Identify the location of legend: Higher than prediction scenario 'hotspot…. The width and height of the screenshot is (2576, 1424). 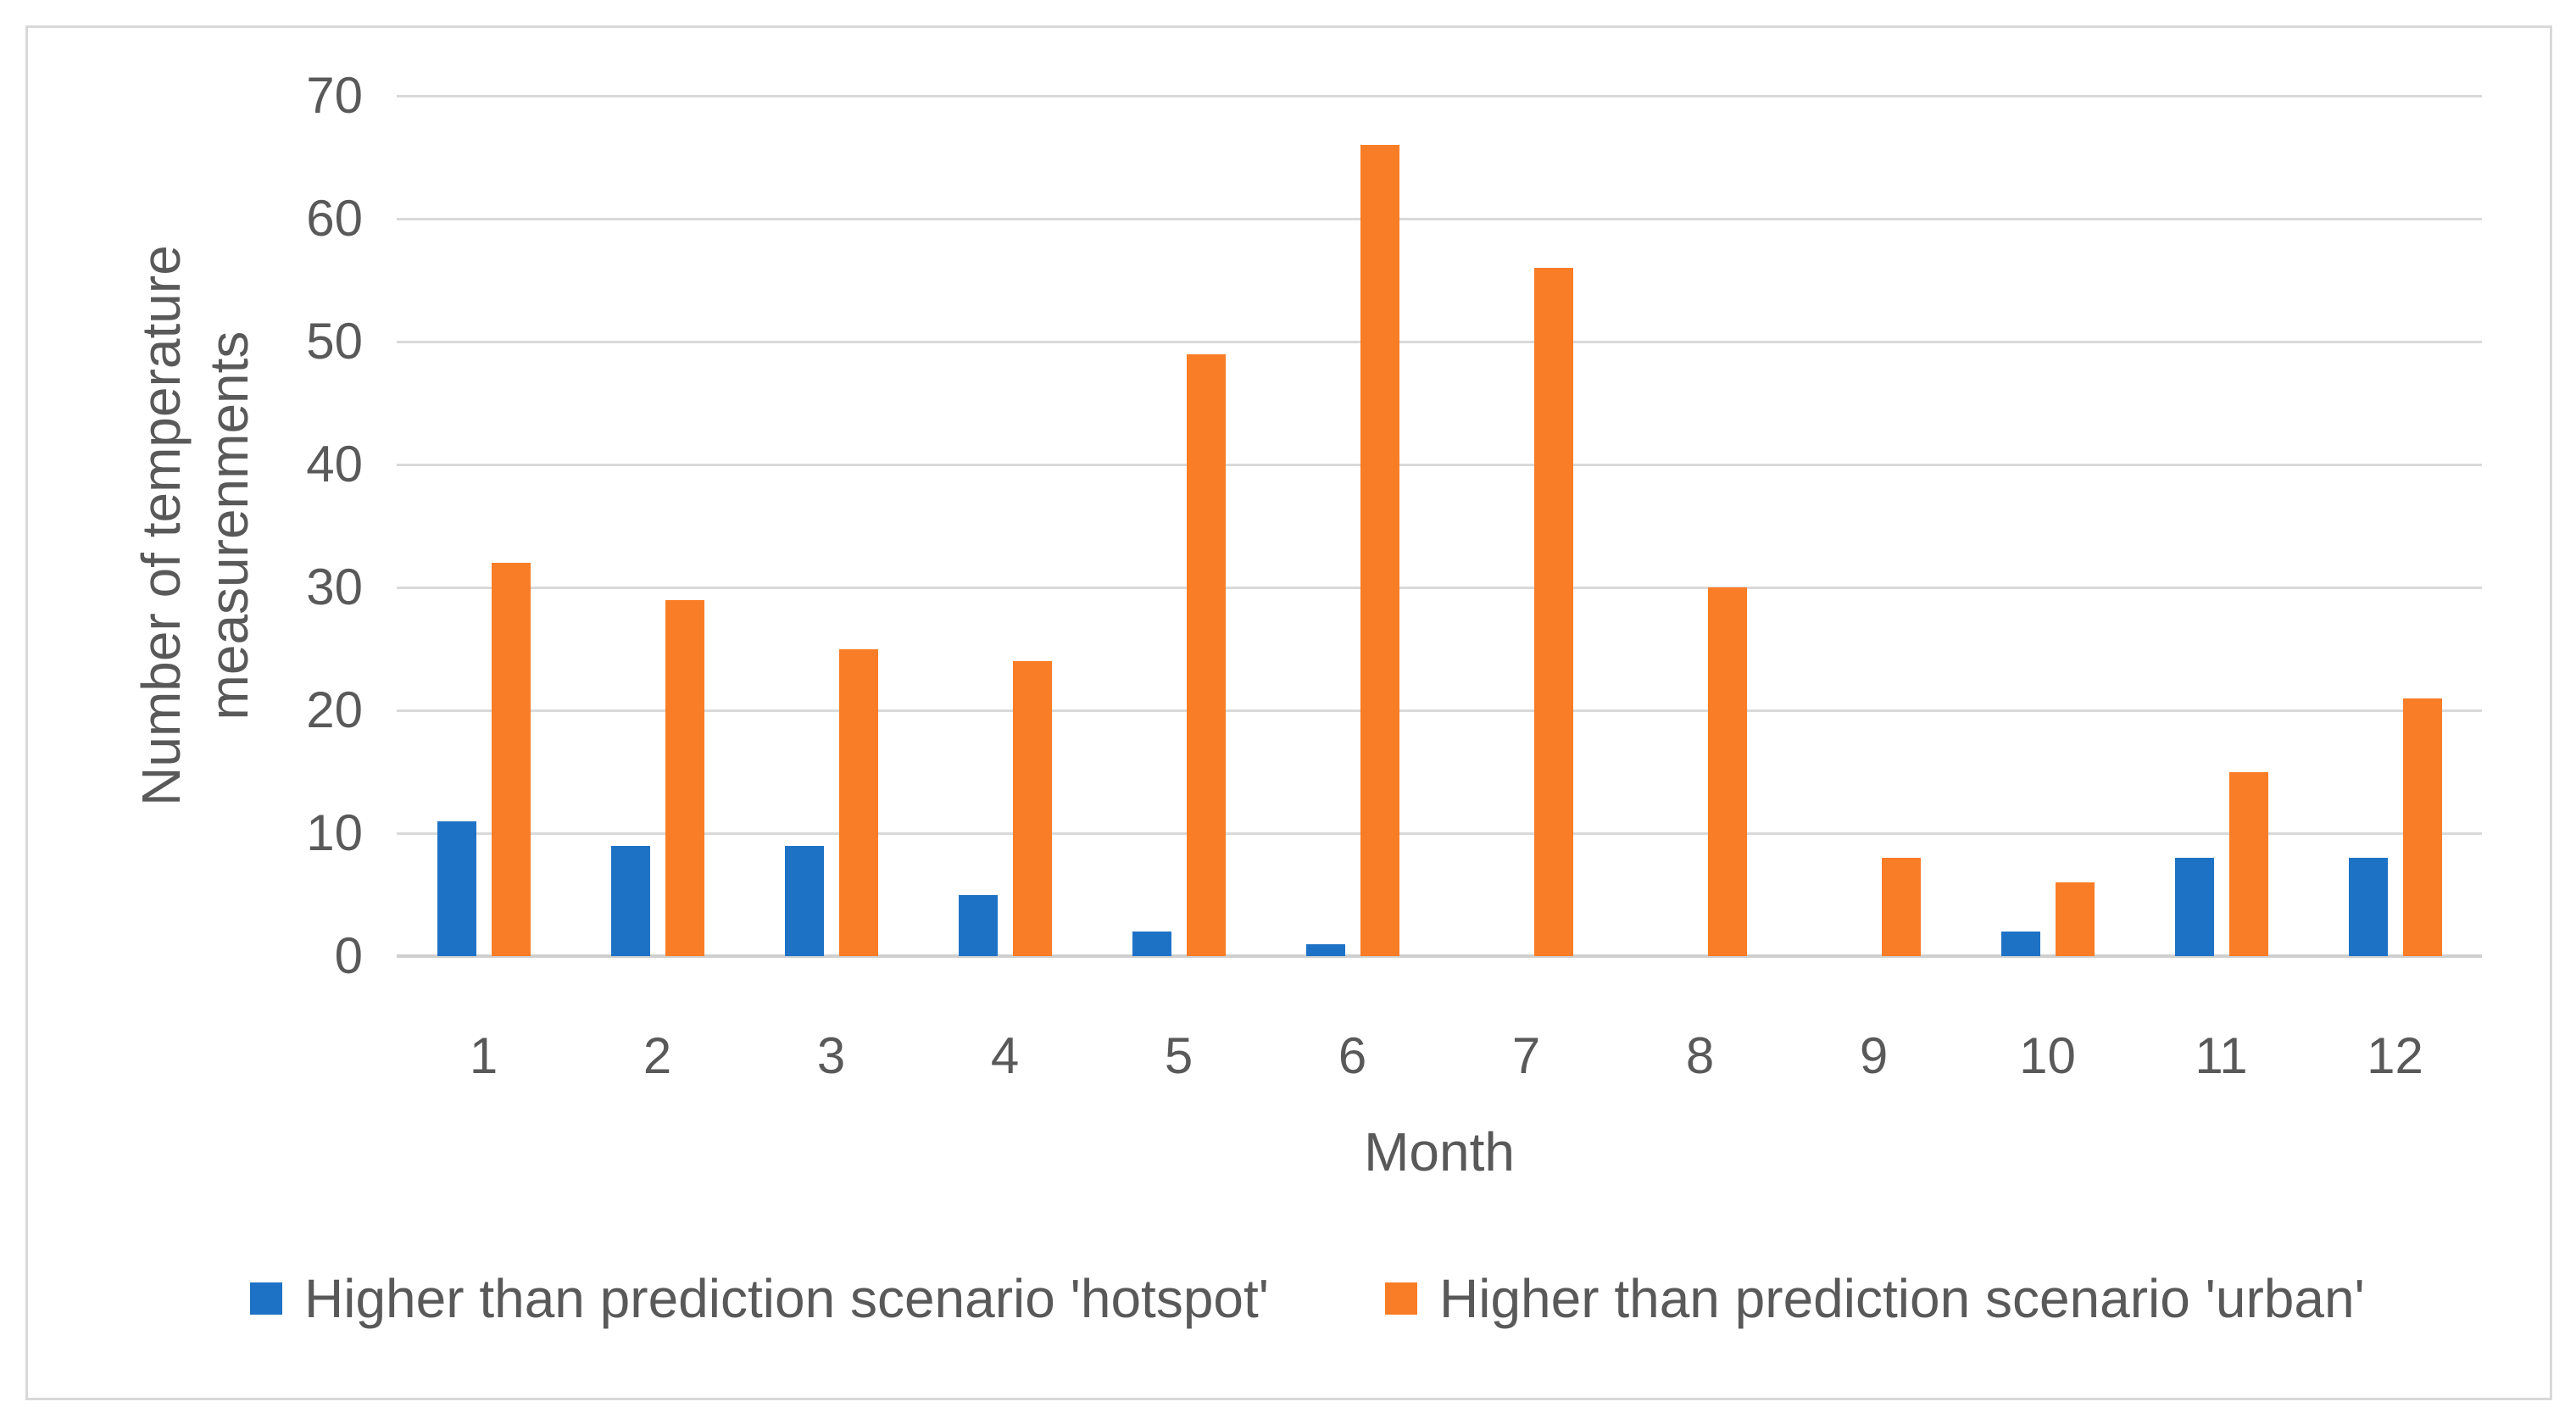
(1288, 1303).